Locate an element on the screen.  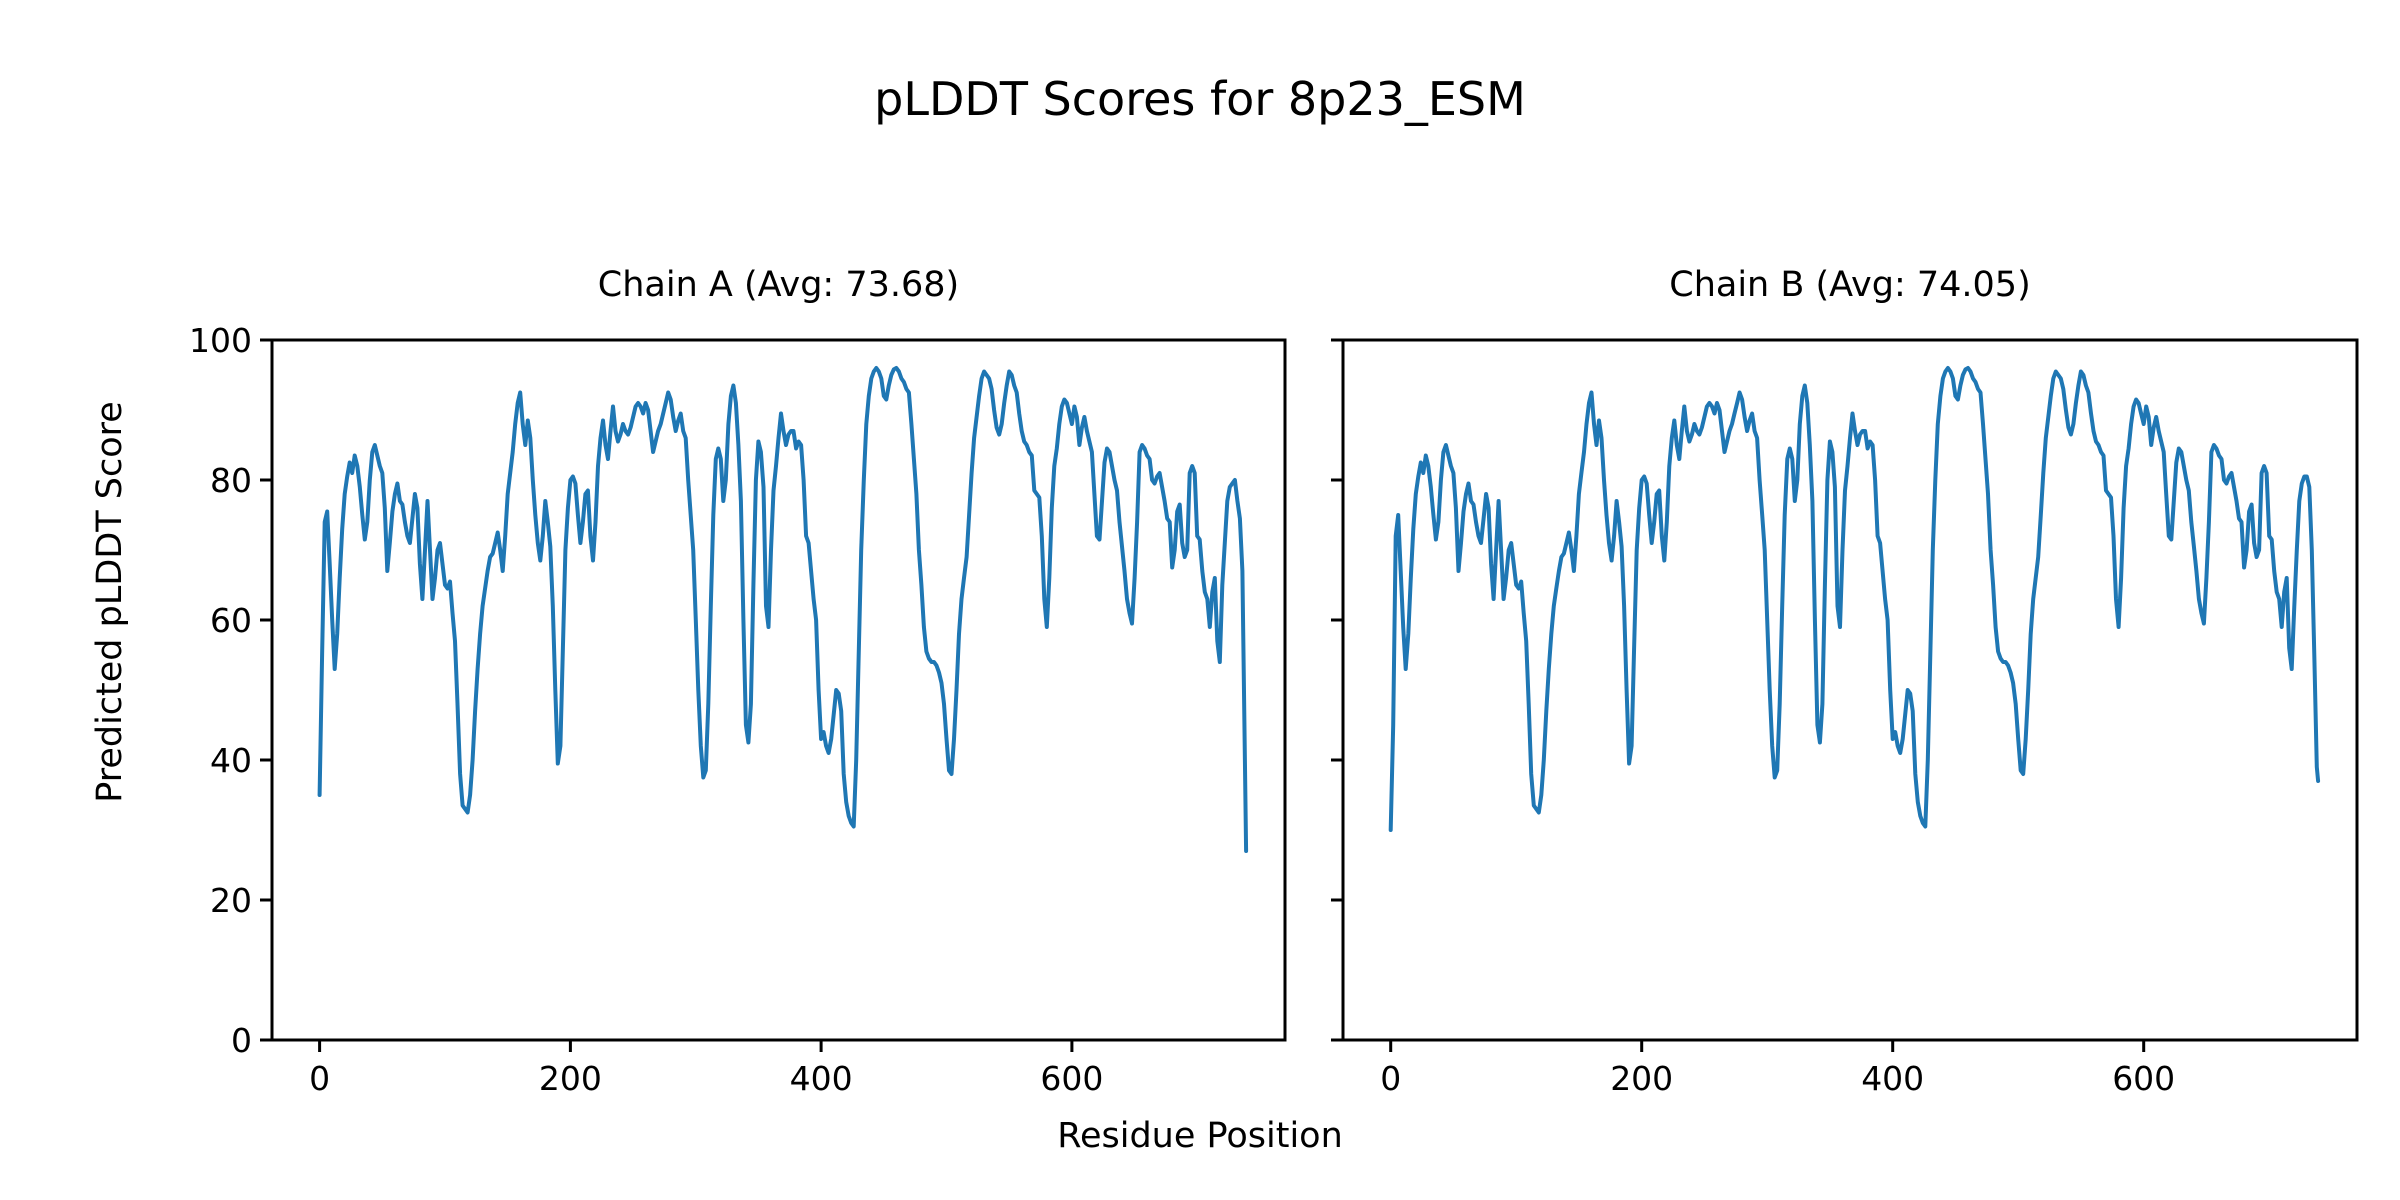
subplot-title-chain-a: Chain A (Avg: 73.68) is located at coordinates (778, 285).